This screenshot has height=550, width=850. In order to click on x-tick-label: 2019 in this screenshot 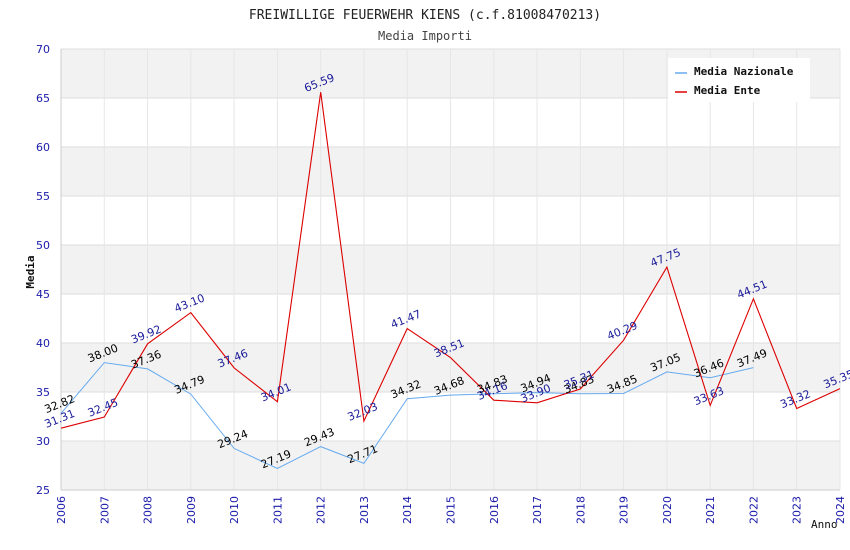, I will do `click(624, 510)`.